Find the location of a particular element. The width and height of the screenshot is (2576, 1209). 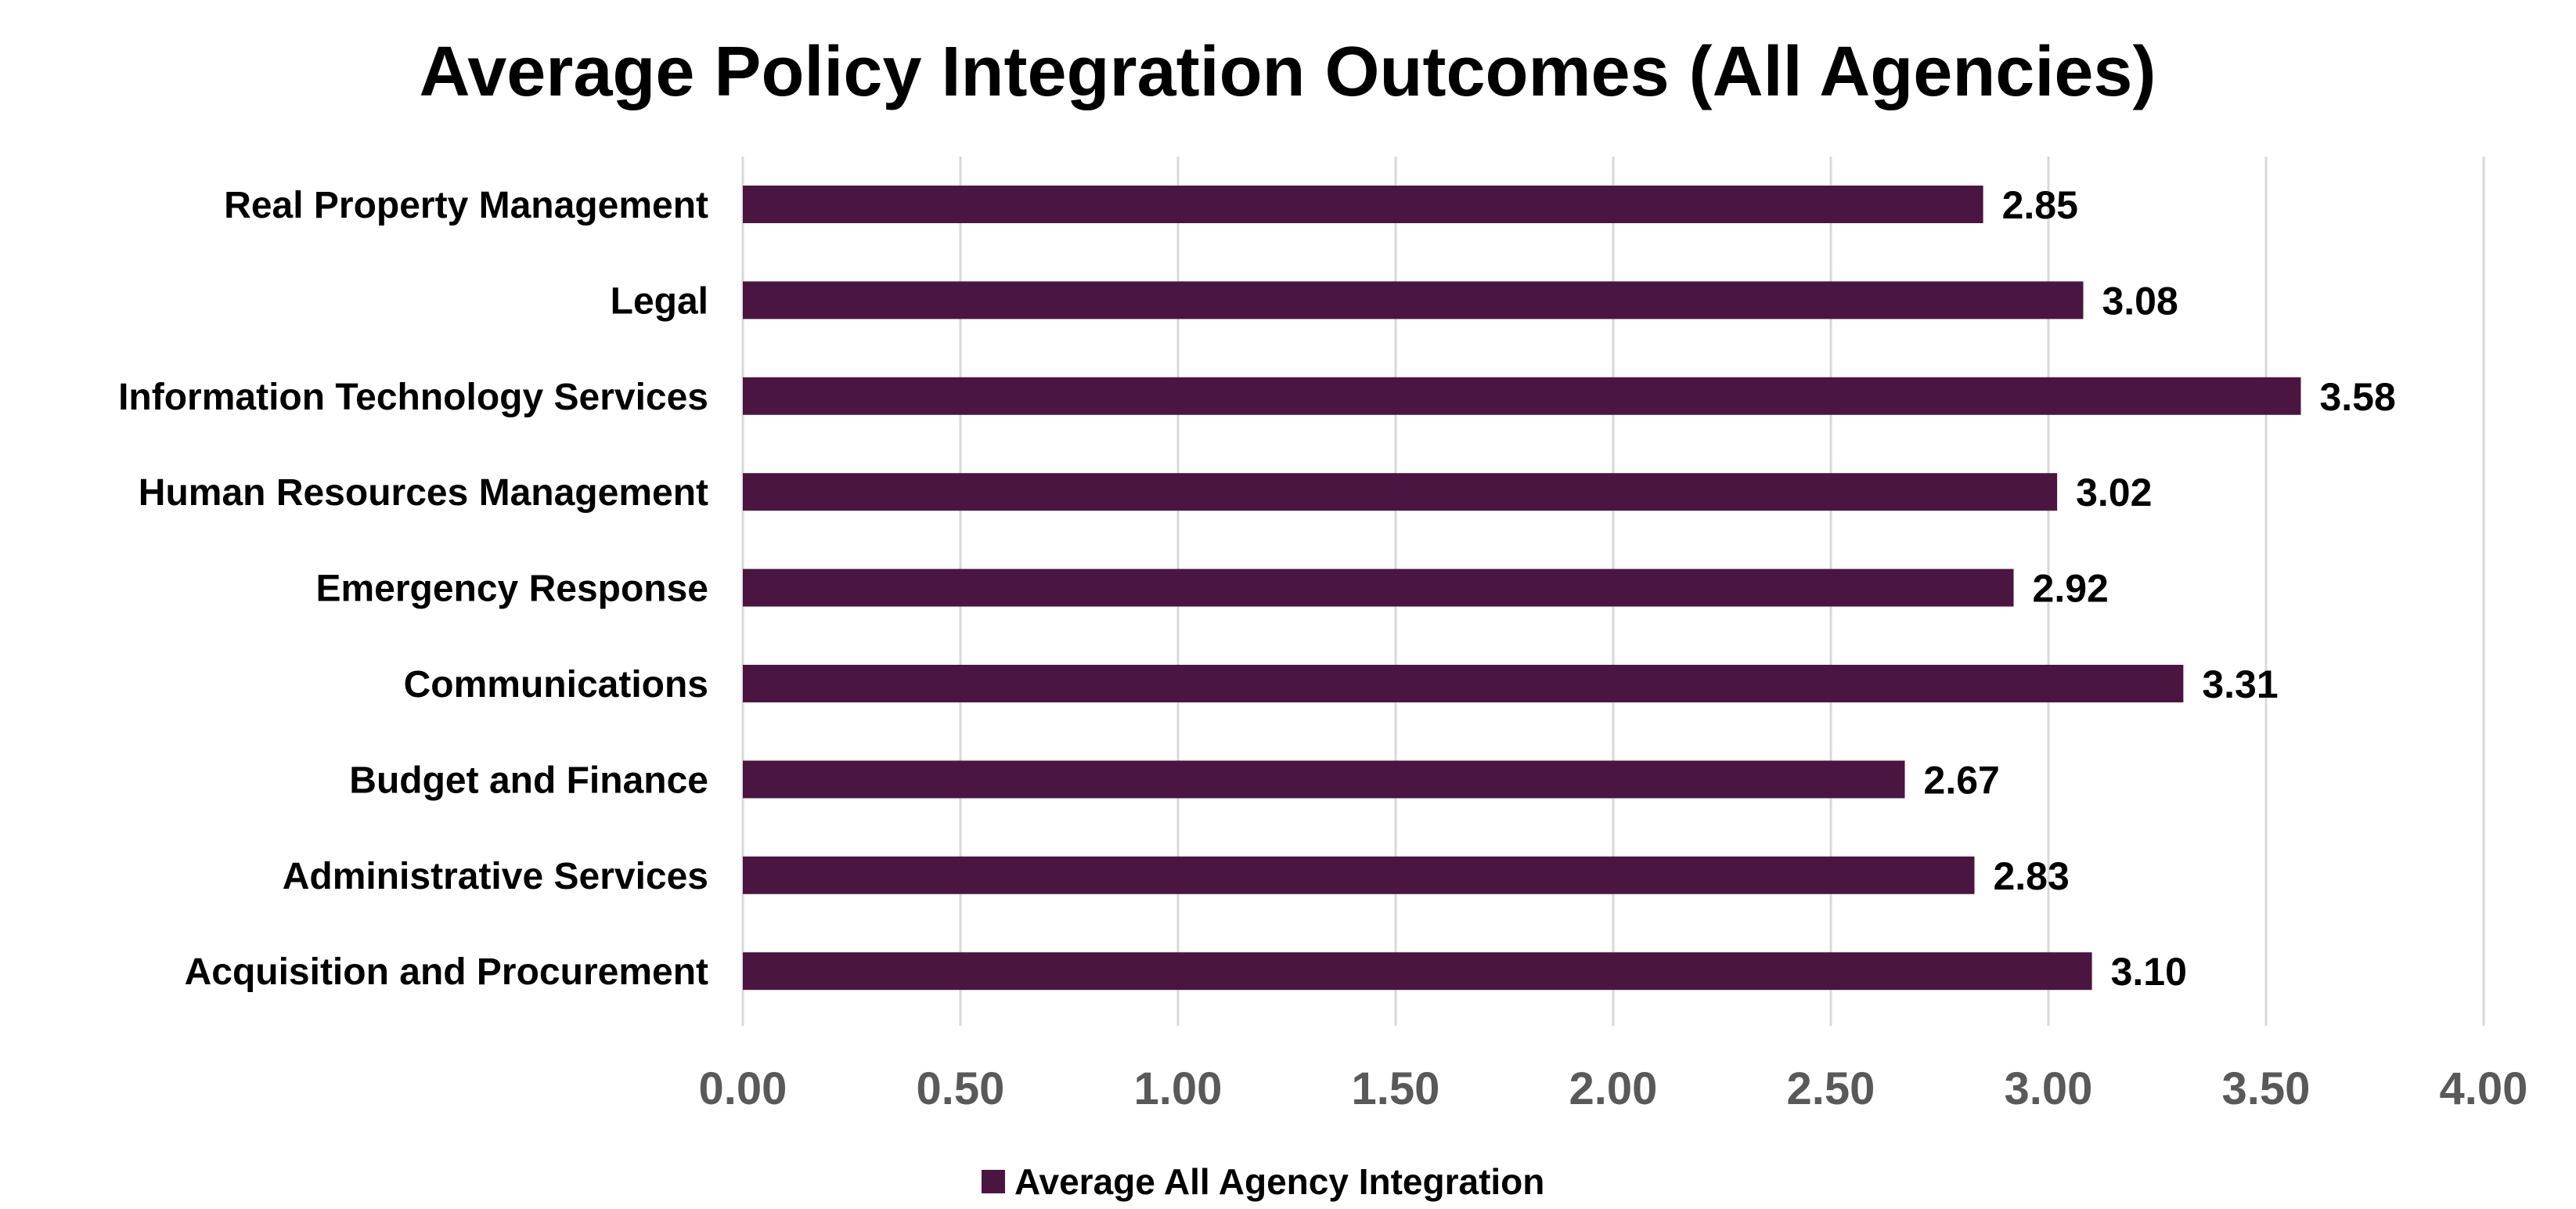

data-label: 3.08 is located at coordinates (2140, 301).